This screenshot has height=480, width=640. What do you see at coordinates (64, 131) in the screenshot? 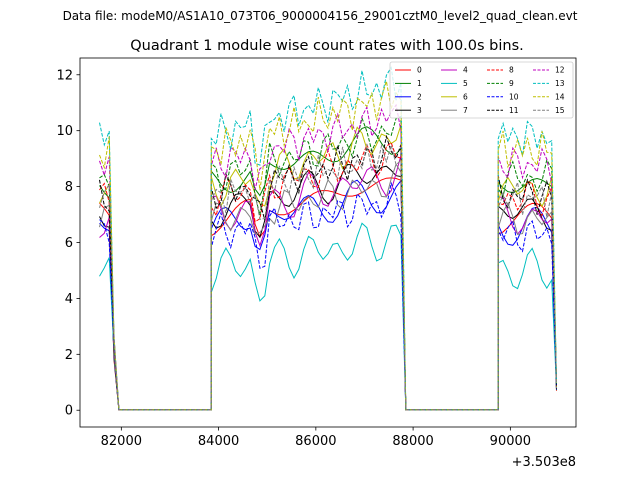
I see `y-tick-label: 10` at bounding box center [64, 131].